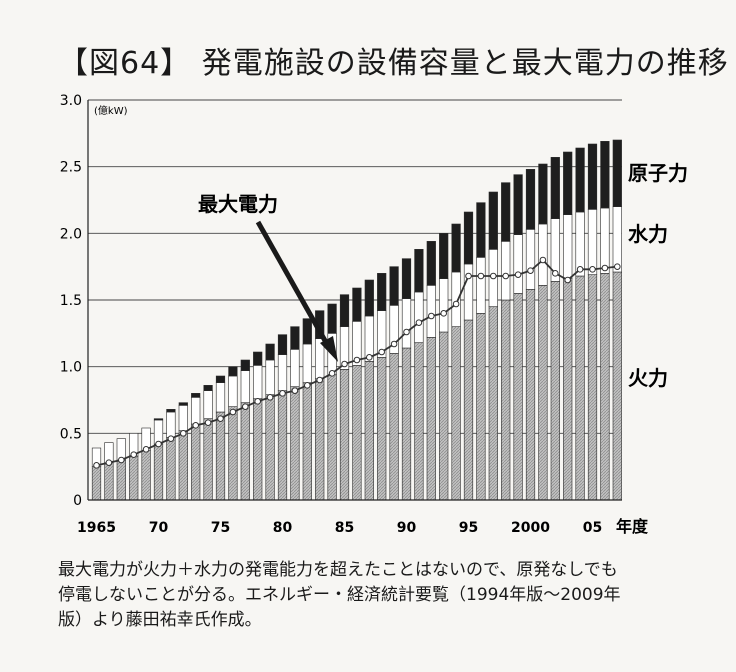  Describe the element at coordinates (159, 528) in the screenshot. I see `x-tick-label: 70` at that location.